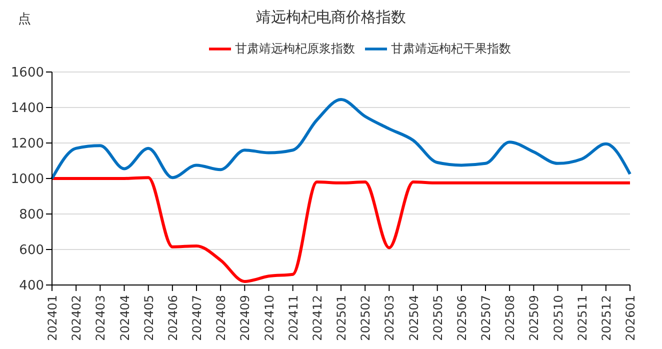 This screenshot has width=662, height=349. Describe the element at coordinates (27, 144) in the screenshot. I see `y-tick-label: 1200` at that location.